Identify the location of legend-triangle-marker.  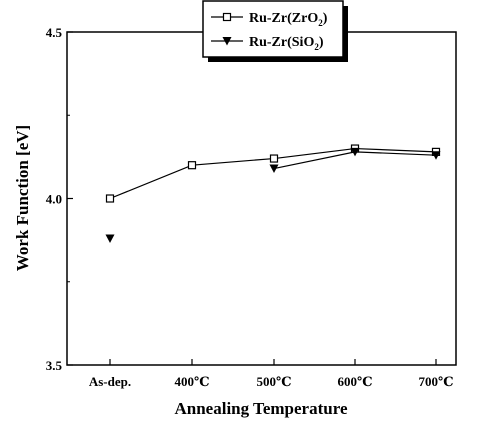
(227, 41).